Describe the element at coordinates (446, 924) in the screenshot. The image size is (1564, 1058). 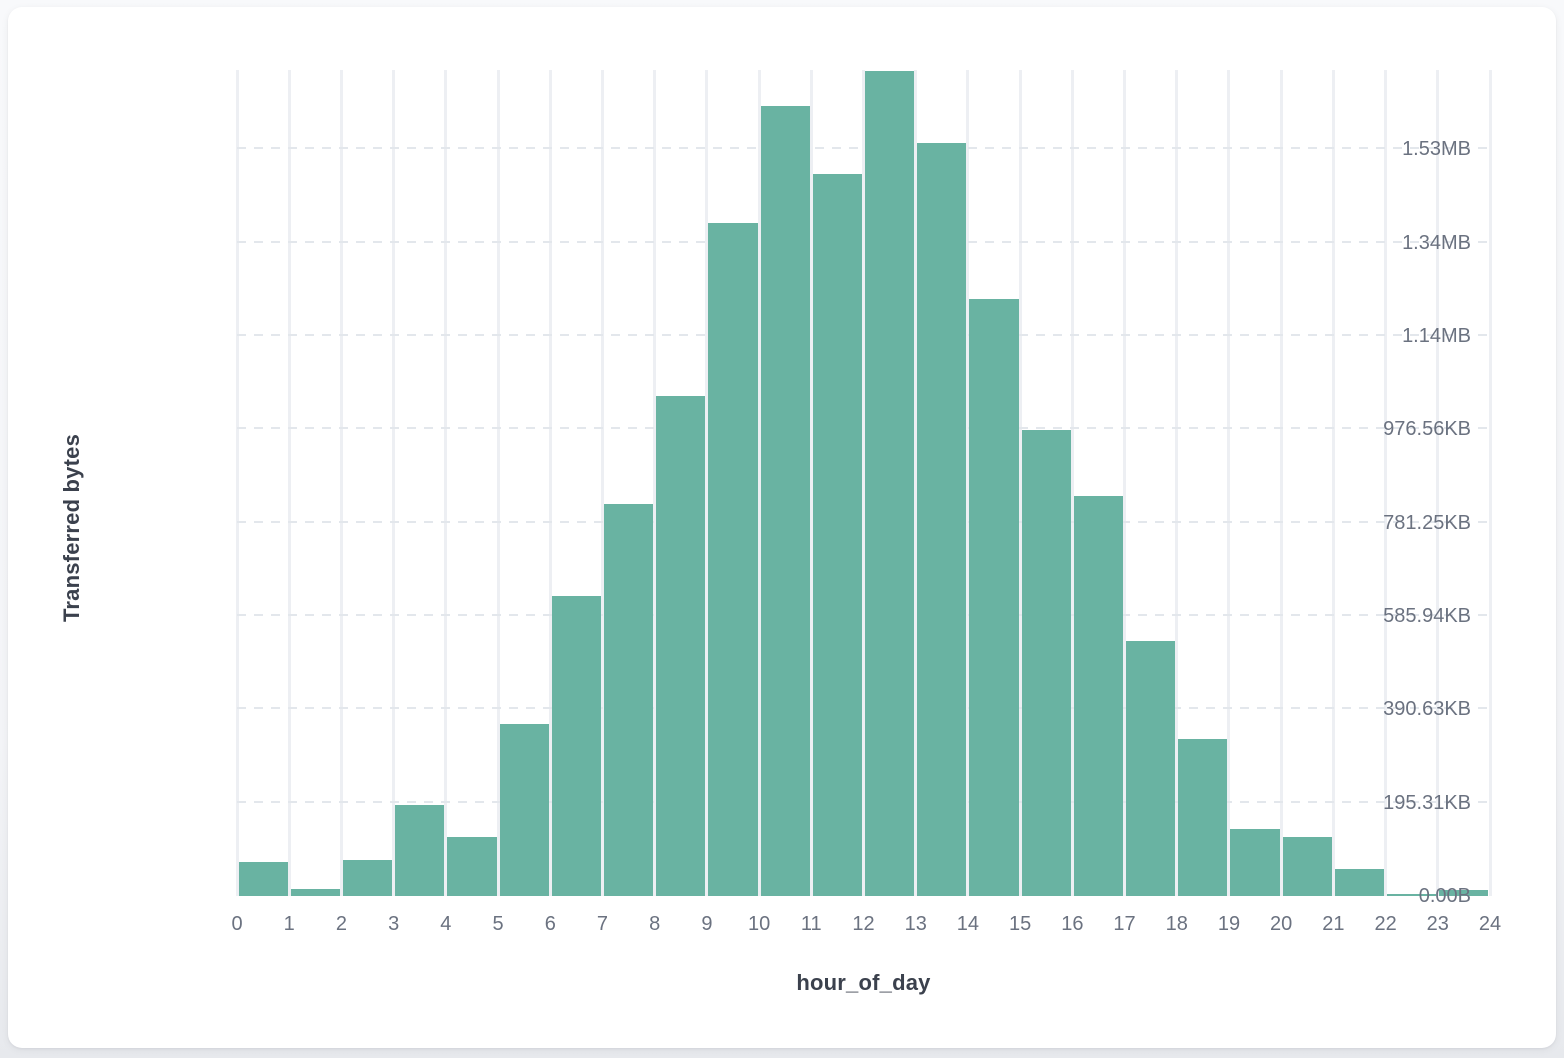
I see `x-tick-label: 4` at that location.